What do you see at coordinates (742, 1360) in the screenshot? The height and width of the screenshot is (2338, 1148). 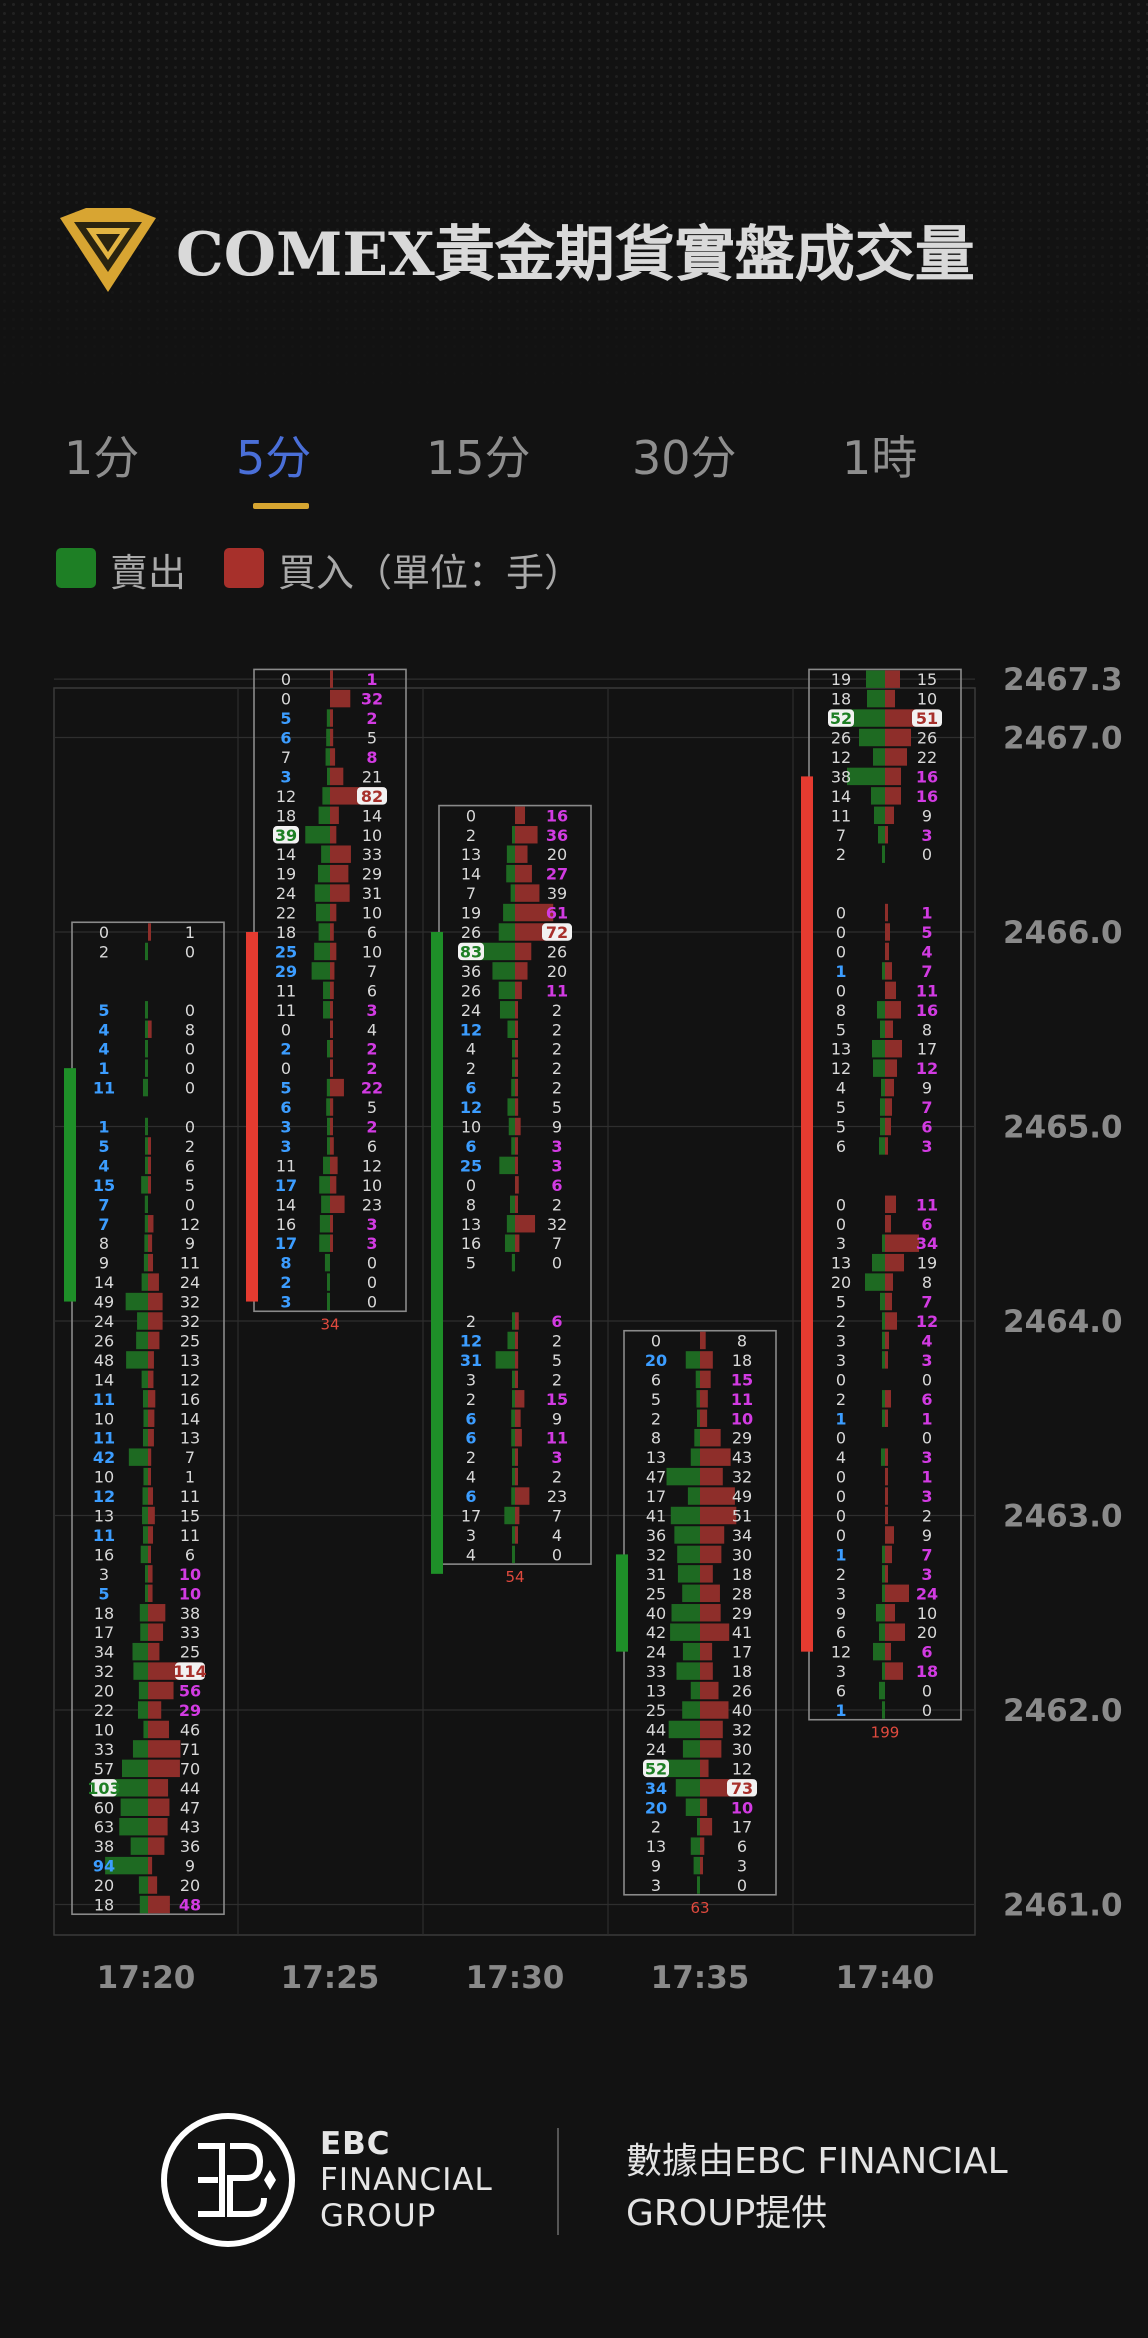 I see `buy-volume-value: 18` at bounding box center [742, 1360].